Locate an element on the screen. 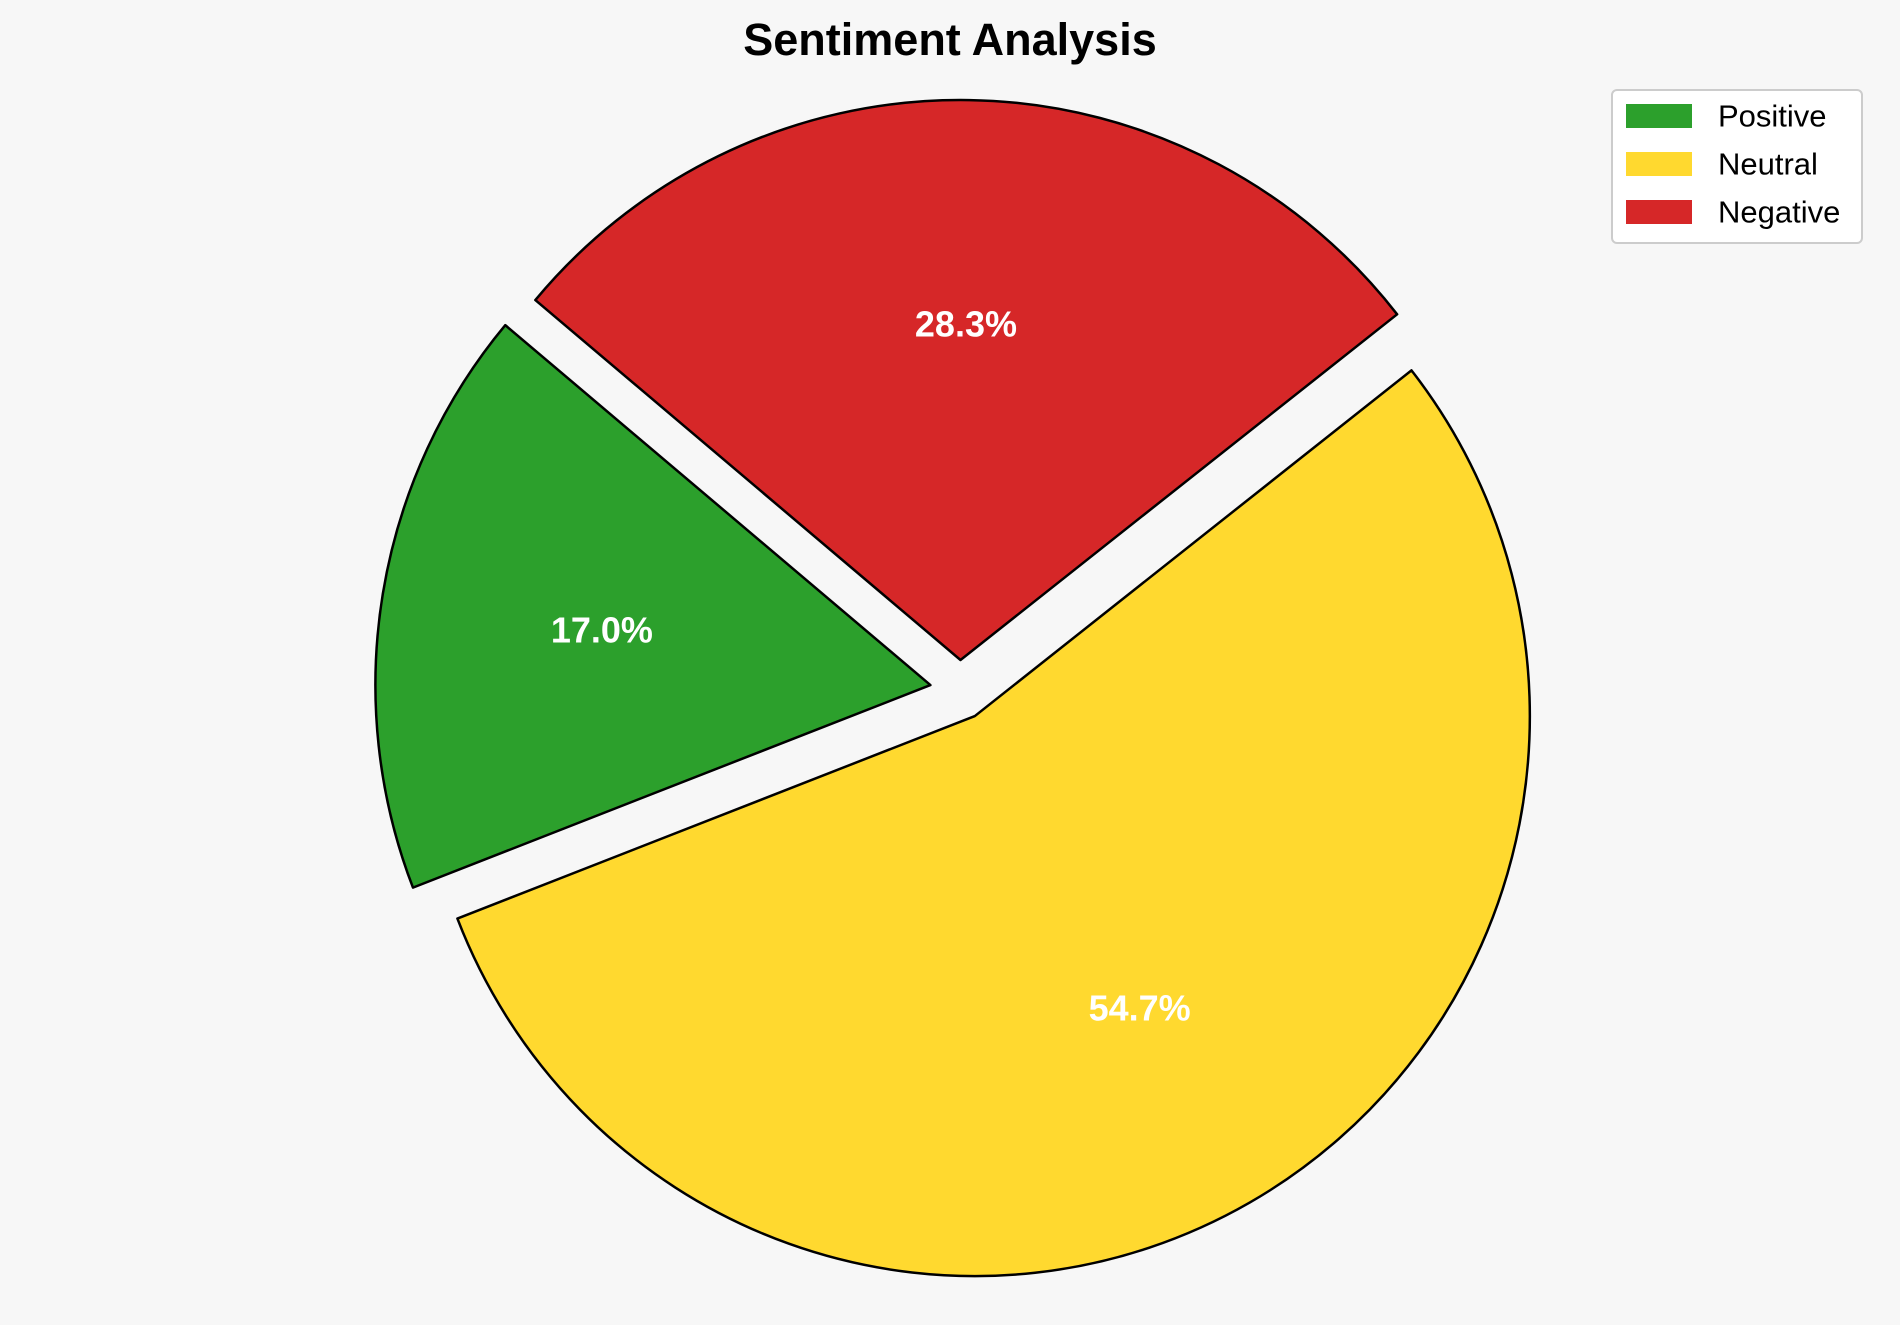 The image size is (1900, 1325). legend-swatch-positive is located at coordinates (1659, 116).